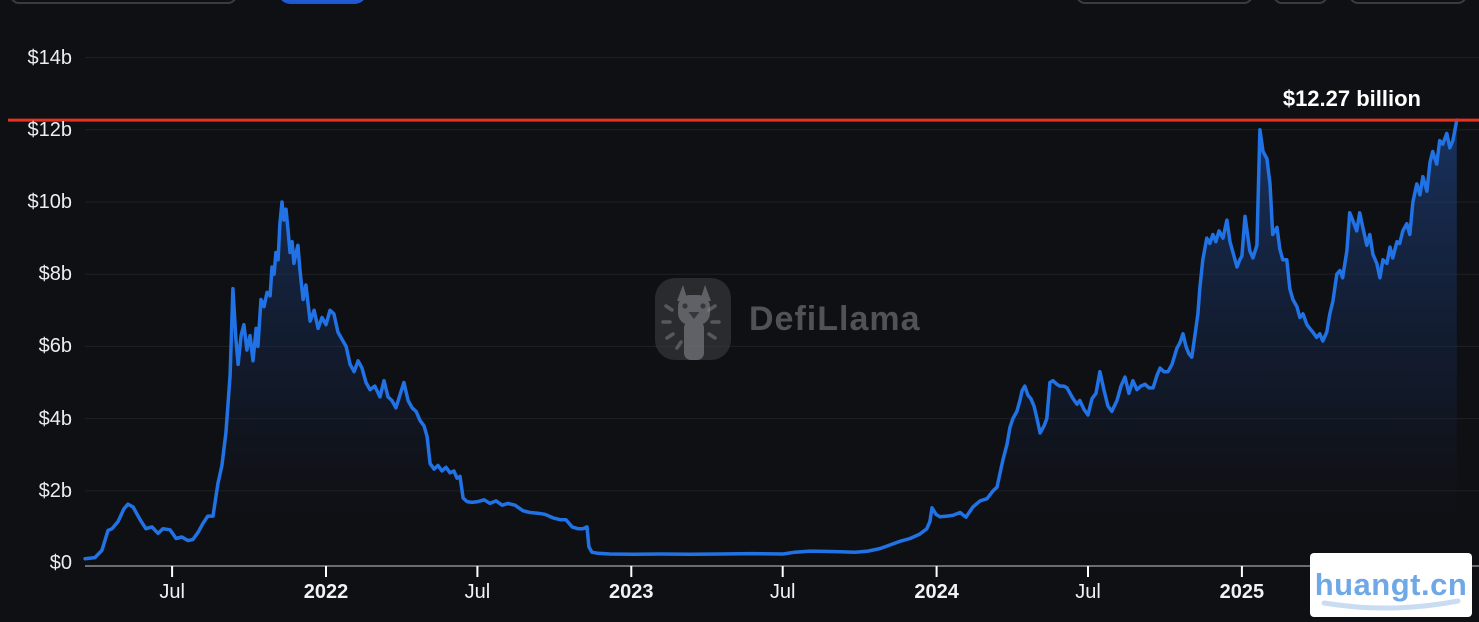 Image resolution: width=1479 pixels, height=622 pixels. What do you see at coordinates (55, 418) in the screenshot?
I see `y-axis-label: $4b` at bounding box center [55, 418].